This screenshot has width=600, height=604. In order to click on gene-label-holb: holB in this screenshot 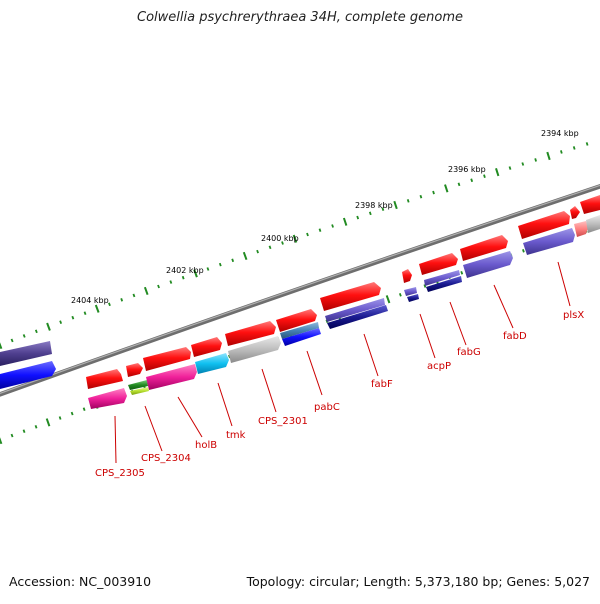, I will do `click(206, 445)`.